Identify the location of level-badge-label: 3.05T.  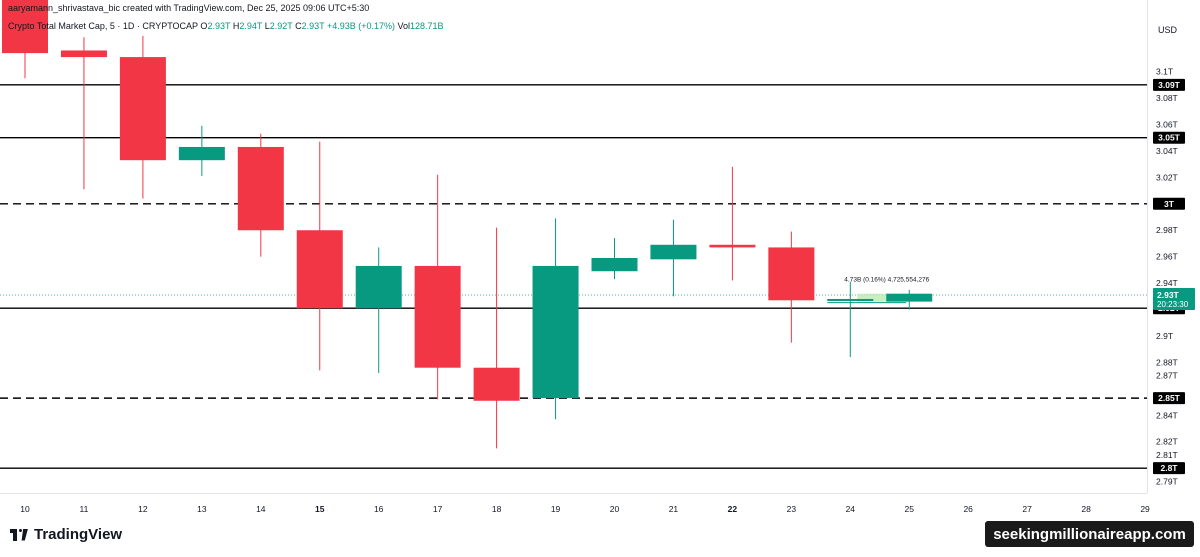
(1169, 138).